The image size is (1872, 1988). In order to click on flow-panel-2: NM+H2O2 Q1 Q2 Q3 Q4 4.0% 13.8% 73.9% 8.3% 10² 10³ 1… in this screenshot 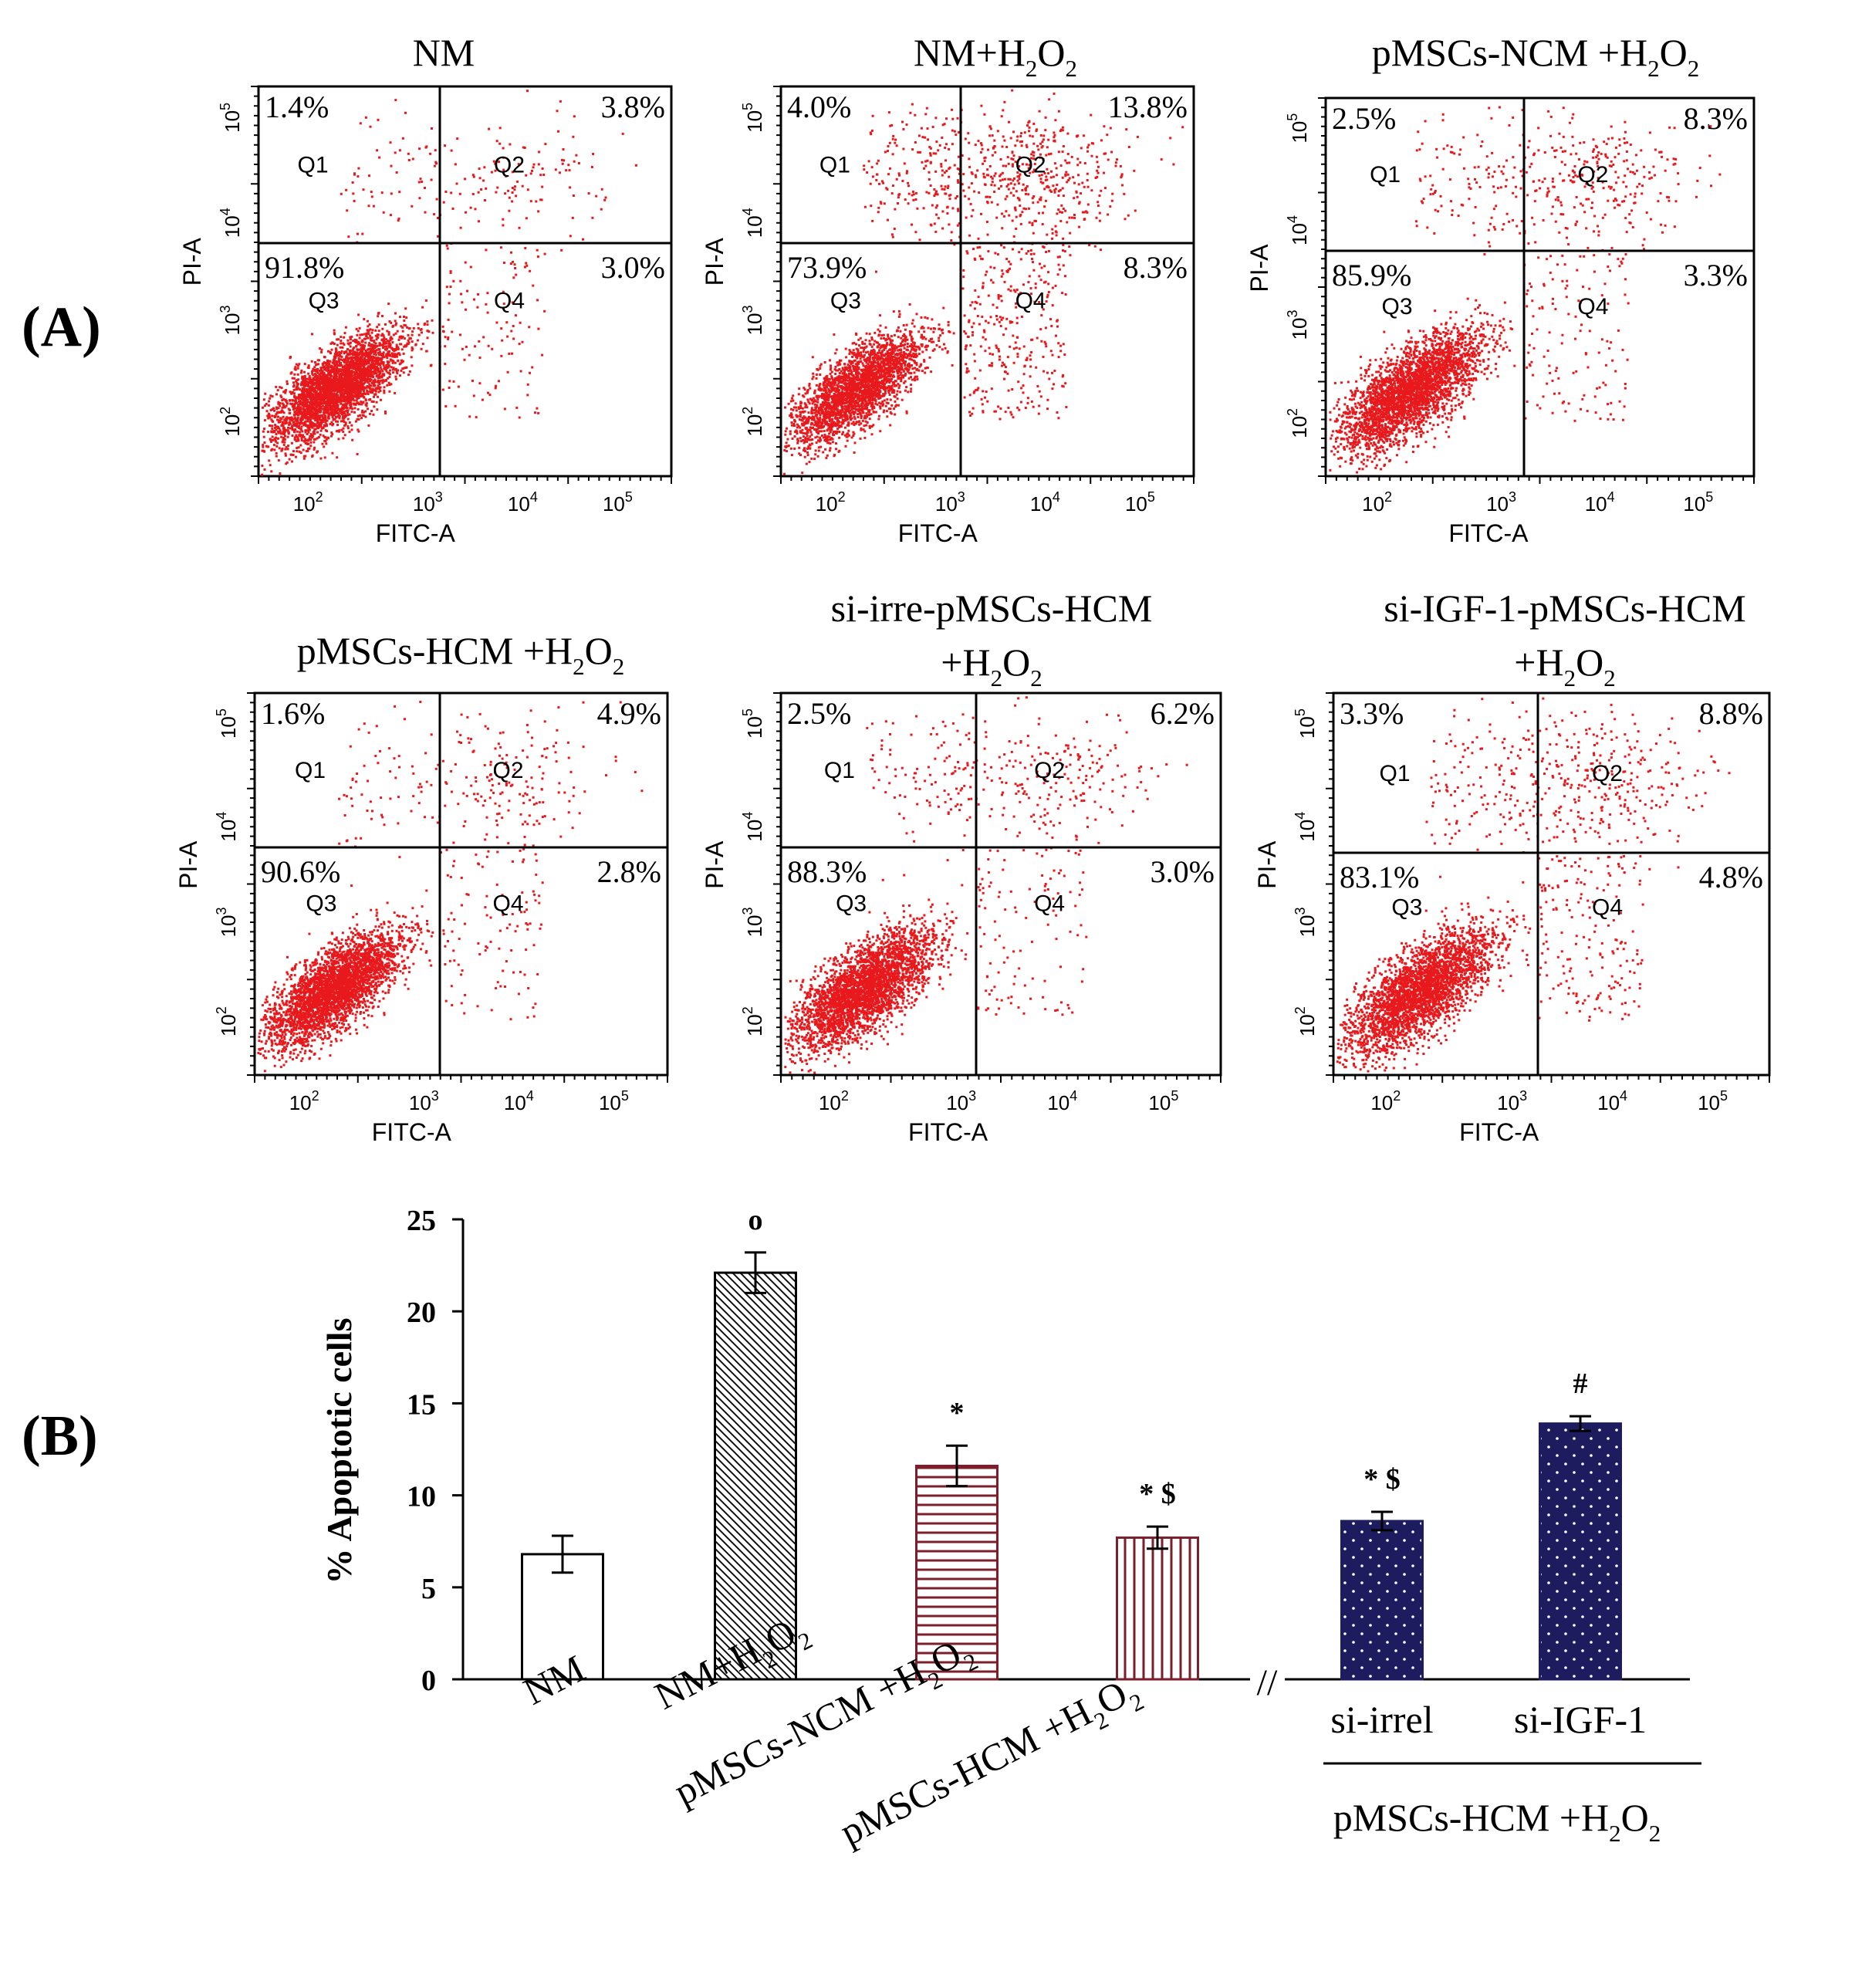, I will do `click(948, 289)`.